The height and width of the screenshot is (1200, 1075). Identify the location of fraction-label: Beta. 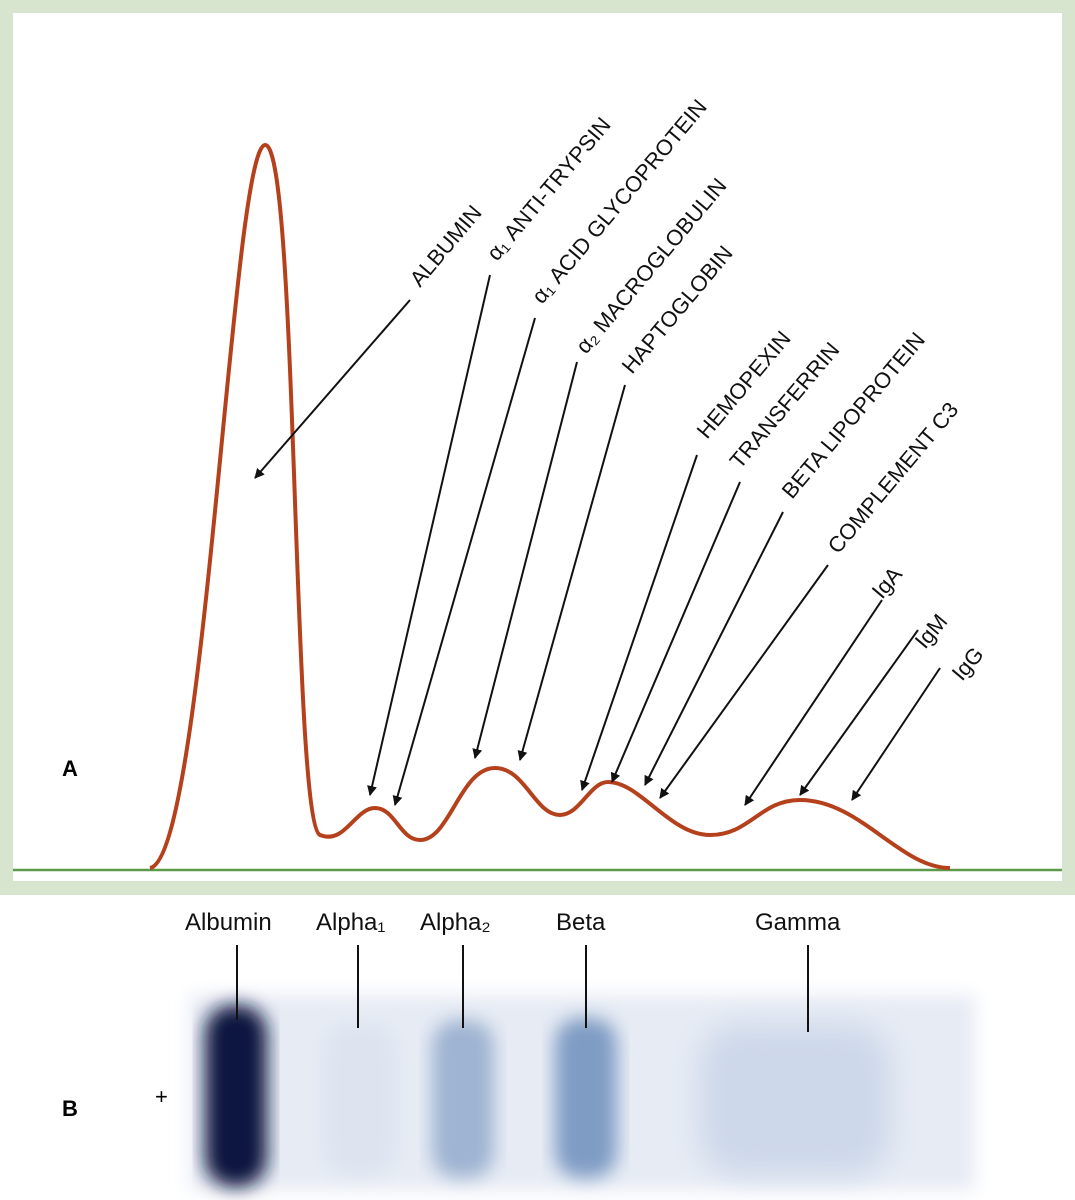
(581, 922).